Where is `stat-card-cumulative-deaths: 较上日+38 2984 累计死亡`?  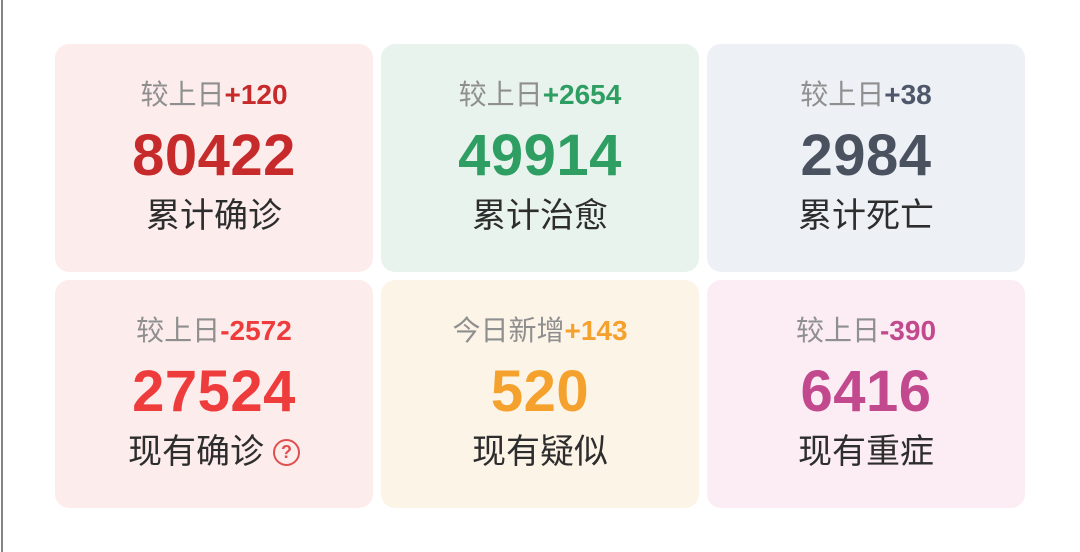 stat-card-cumulative-deaths: 较上日+38 2984 累计死亡 is located at coordinates (866, 158).